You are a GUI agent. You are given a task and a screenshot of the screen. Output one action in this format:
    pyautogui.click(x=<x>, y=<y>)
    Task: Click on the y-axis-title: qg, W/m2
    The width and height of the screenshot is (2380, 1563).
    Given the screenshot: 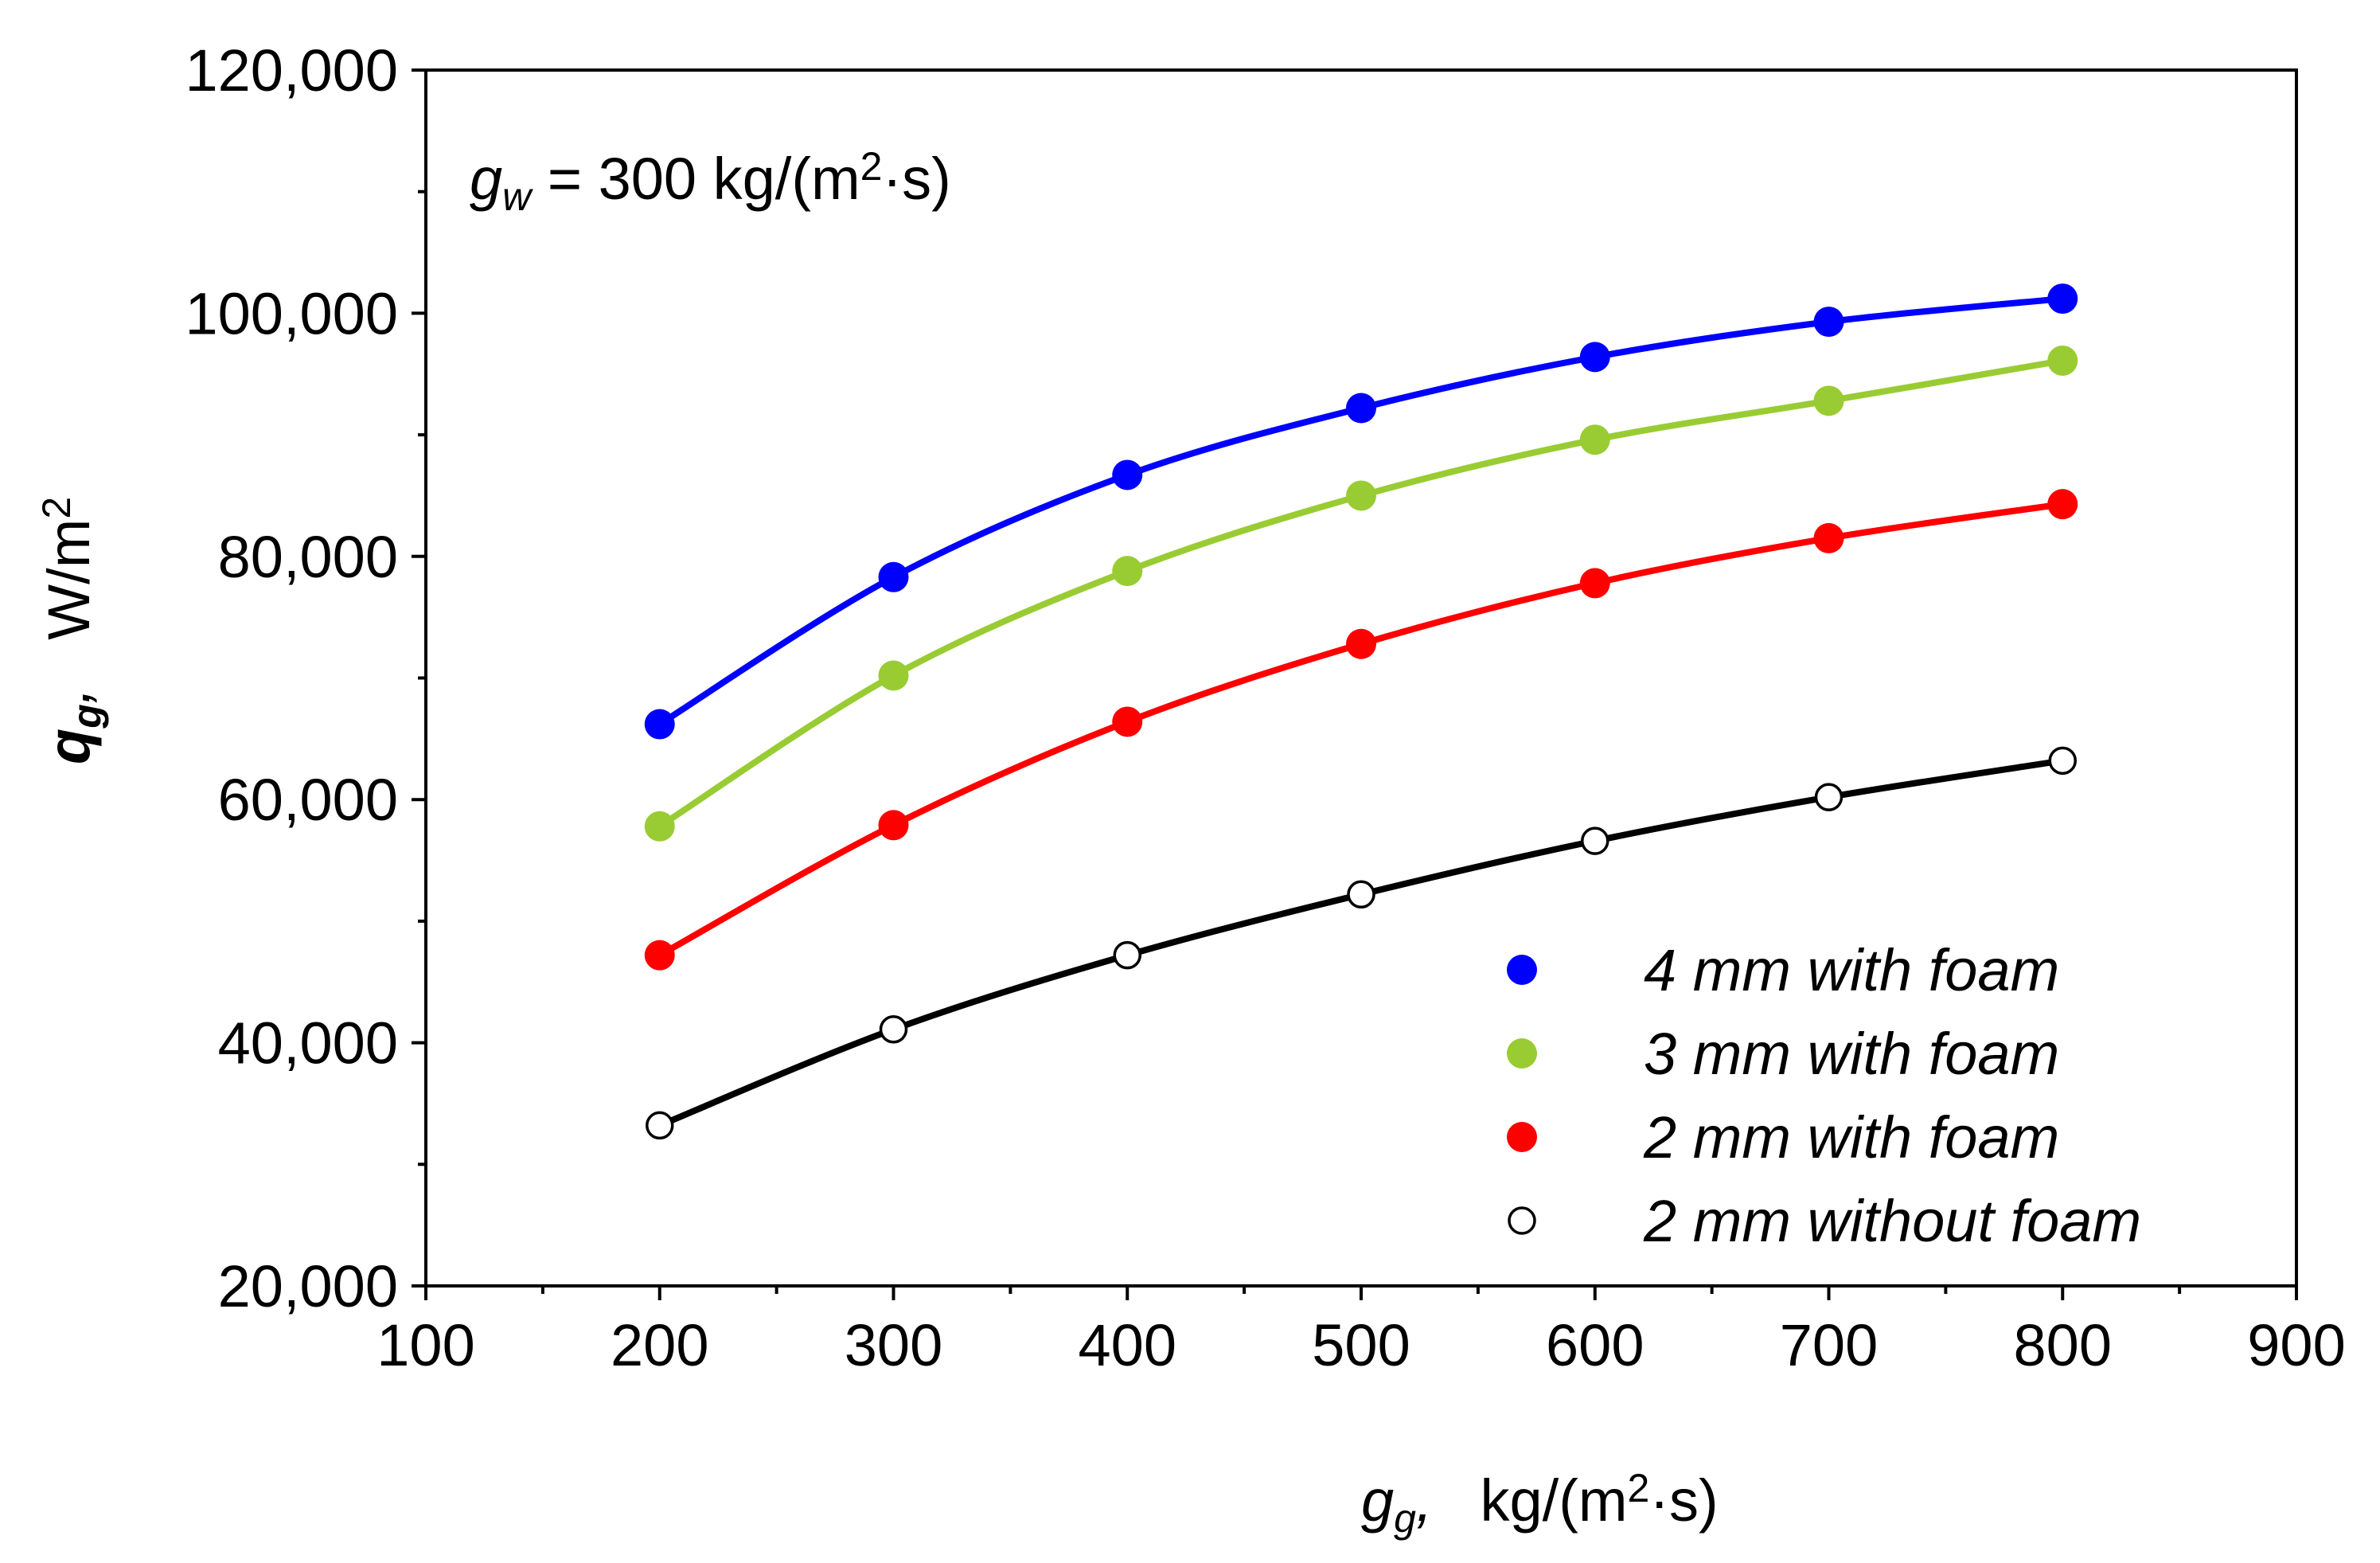 What is the action you would take?
    pyautogui.click(x=71, y=630)
    